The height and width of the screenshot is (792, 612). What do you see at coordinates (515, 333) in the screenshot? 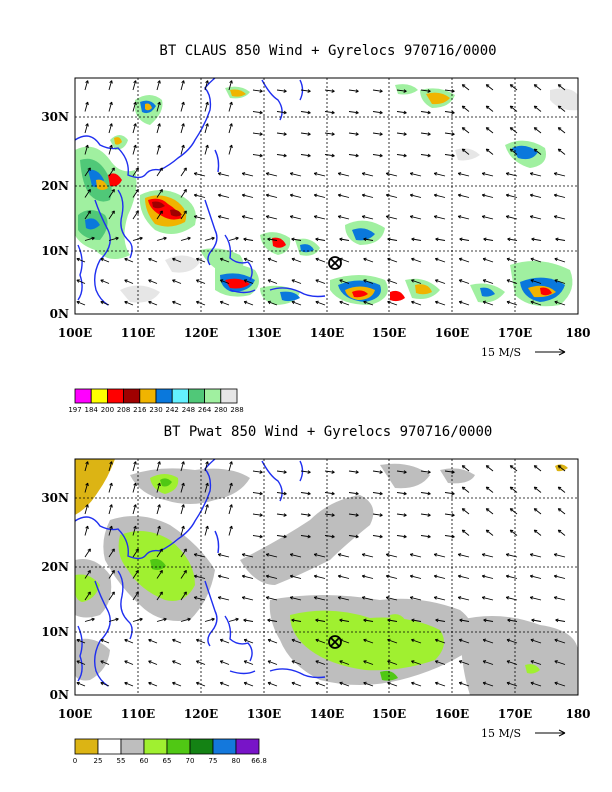
I see `x-tick-label: 170E` at bounding box center [515, 333].